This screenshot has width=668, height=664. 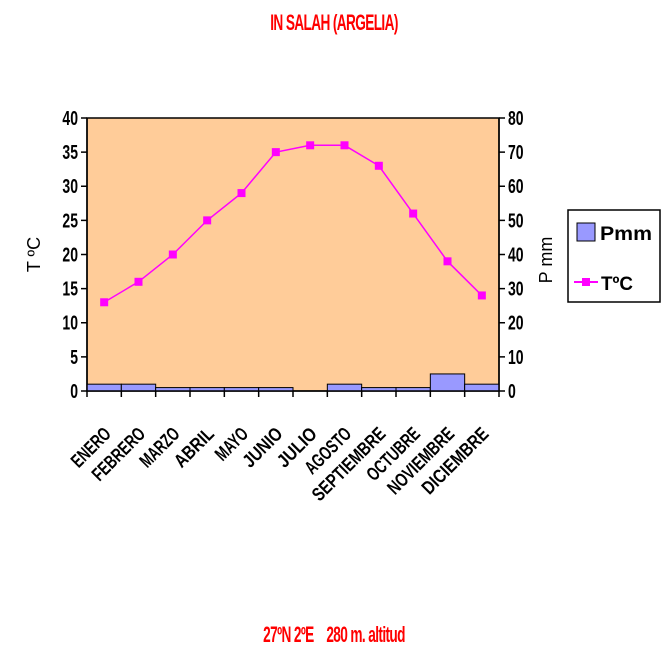 What do you see at coordinates (516, 152) in the screenshot?
I see `right-tick-label: 70` at bounding box center [516, 152].